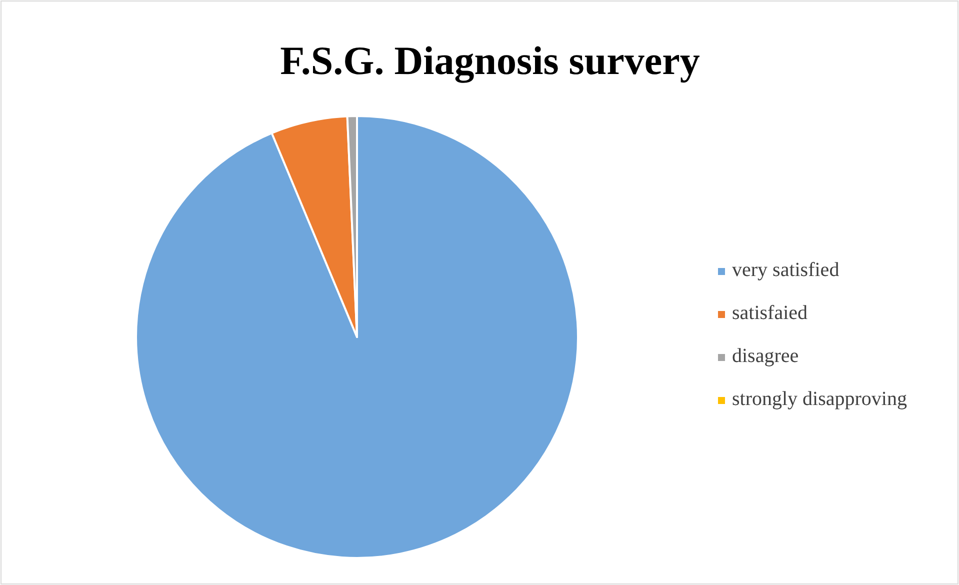 Image resolution: width=959 pixels, height=585 pixels. What do you see at coordinates (765, 356) in the screenshot?
I see `legend-label: disagree` at bounding box center [765, 356].